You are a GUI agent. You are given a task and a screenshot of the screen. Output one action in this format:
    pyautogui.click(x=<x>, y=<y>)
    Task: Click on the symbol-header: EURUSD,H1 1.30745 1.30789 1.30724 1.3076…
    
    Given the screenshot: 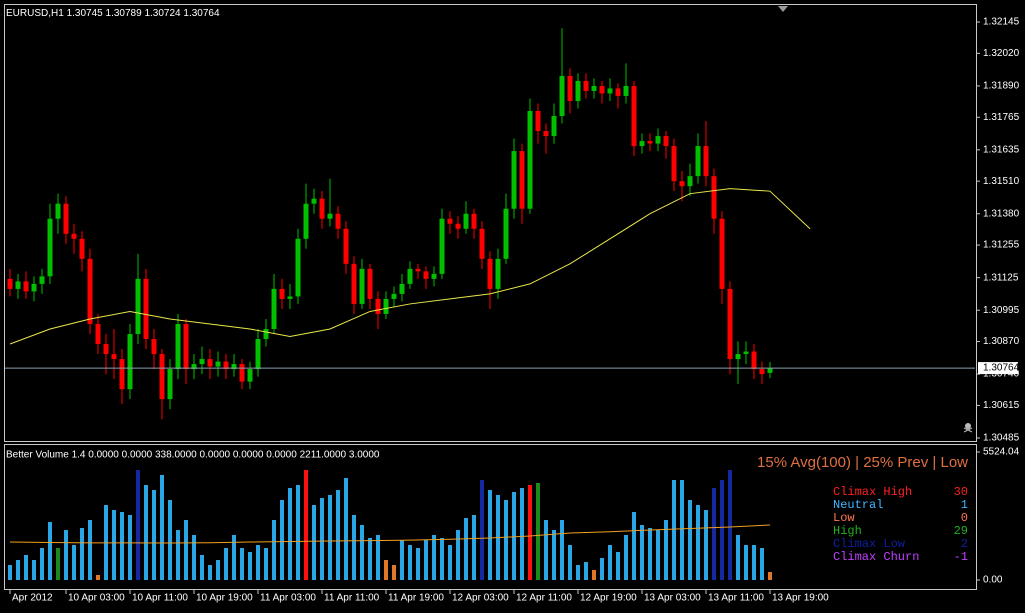 What is the action you would take?
    pyautogui.click(x=113, y=13)
    